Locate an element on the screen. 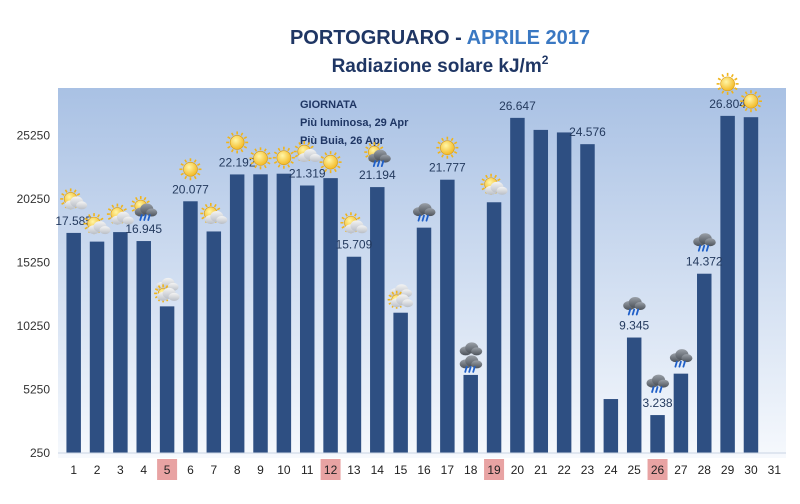 Image resolution: width=800 pixels, height=504 pixels. data-label: 26.804 is located at coordinates (727, 104).